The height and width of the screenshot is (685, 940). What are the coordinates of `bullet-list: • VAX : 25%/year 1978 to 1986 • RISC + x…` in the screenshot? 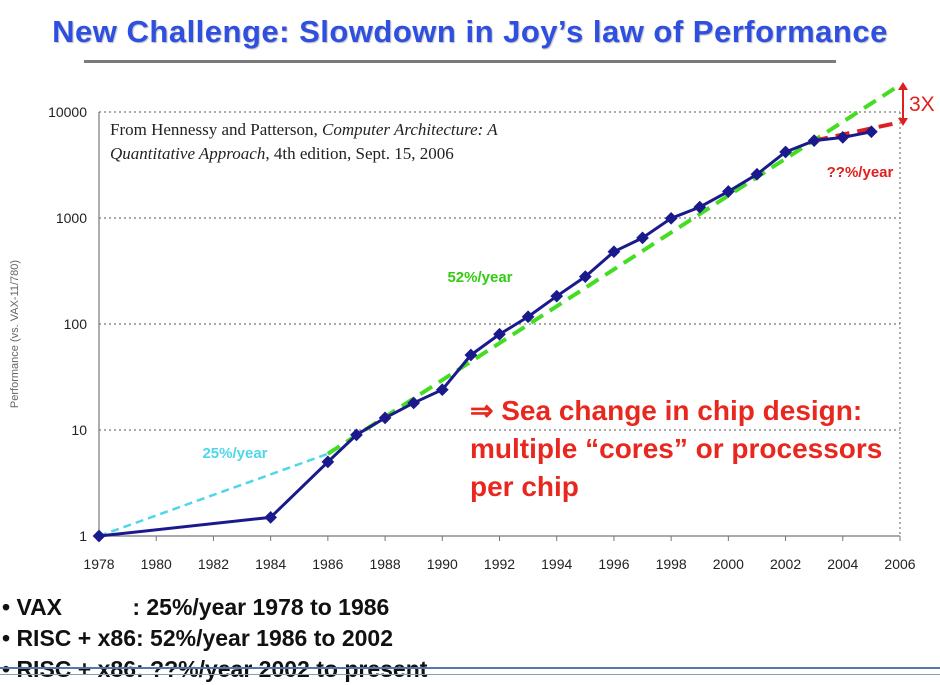 It's located at (352, 638).